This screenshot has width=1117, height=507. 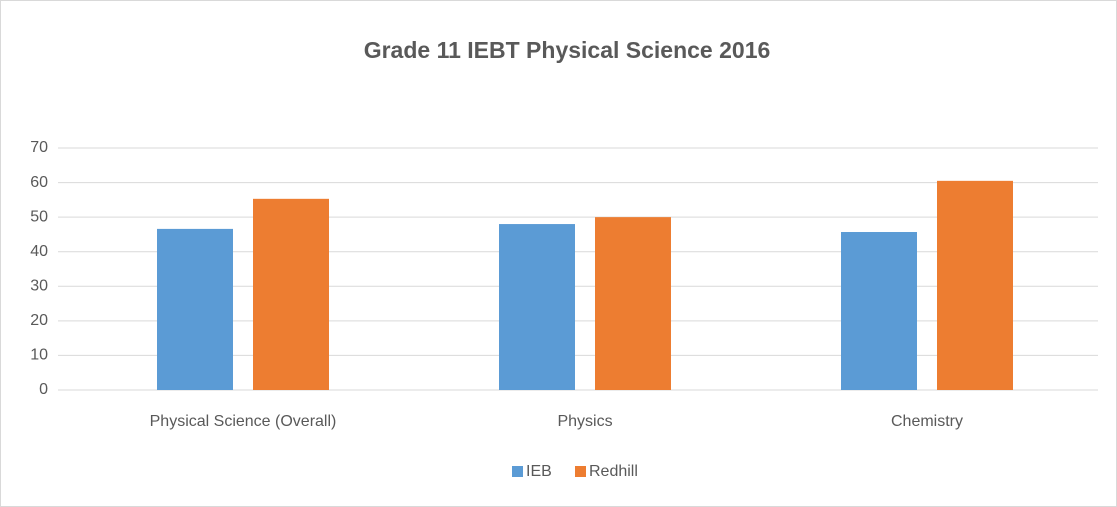 I want to click on y-tick-label: 20, so click(x=39, y=320).